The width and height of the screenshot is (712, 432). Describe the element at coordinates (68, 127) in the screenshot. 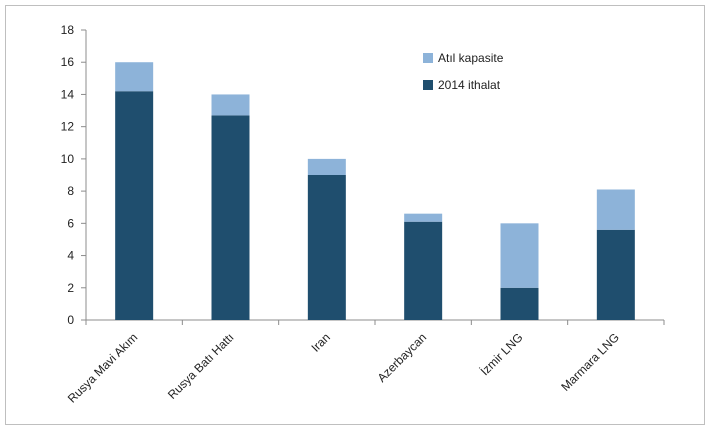

I see `y-tick-label: 12` at that location.